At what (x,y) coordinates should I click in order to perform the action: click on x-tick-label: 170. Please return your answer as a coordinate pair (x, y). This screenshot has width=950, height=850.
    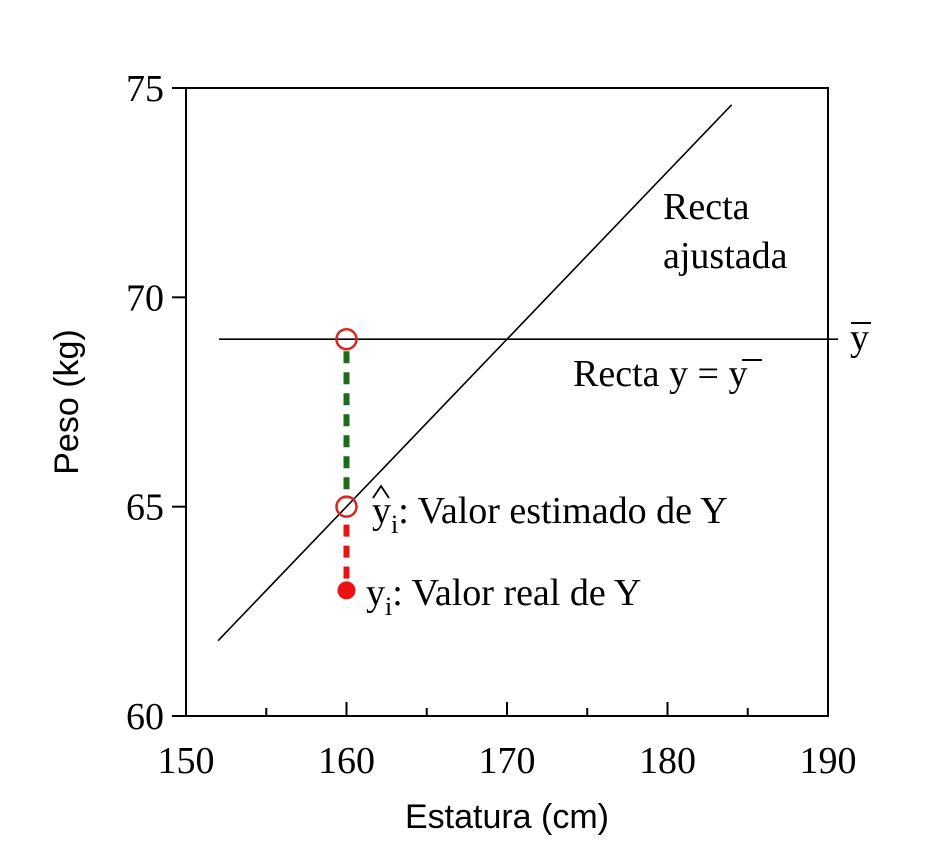
    Looking at the image, I should click on (507, 761).